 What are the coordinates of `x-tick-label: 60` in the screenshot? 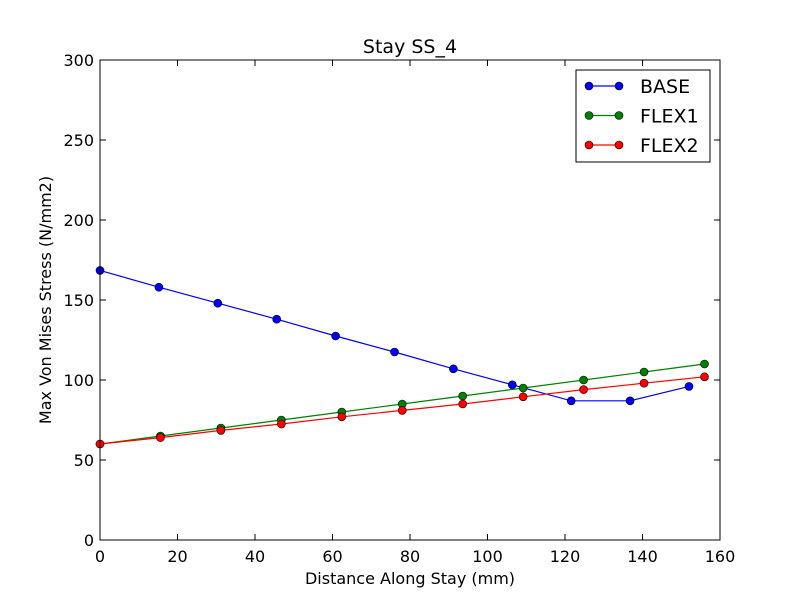 It's located at (332, 556).